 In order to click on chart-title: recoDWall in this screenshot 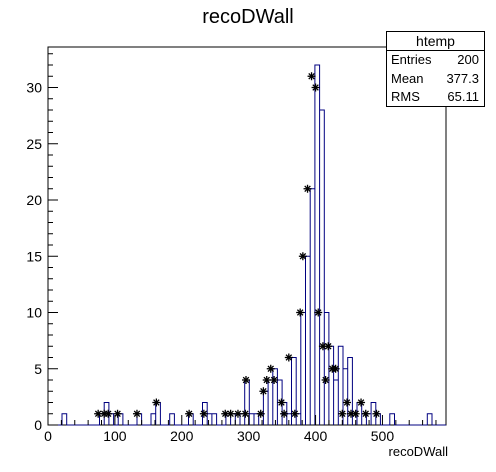, I will do `click(248, 17)`.